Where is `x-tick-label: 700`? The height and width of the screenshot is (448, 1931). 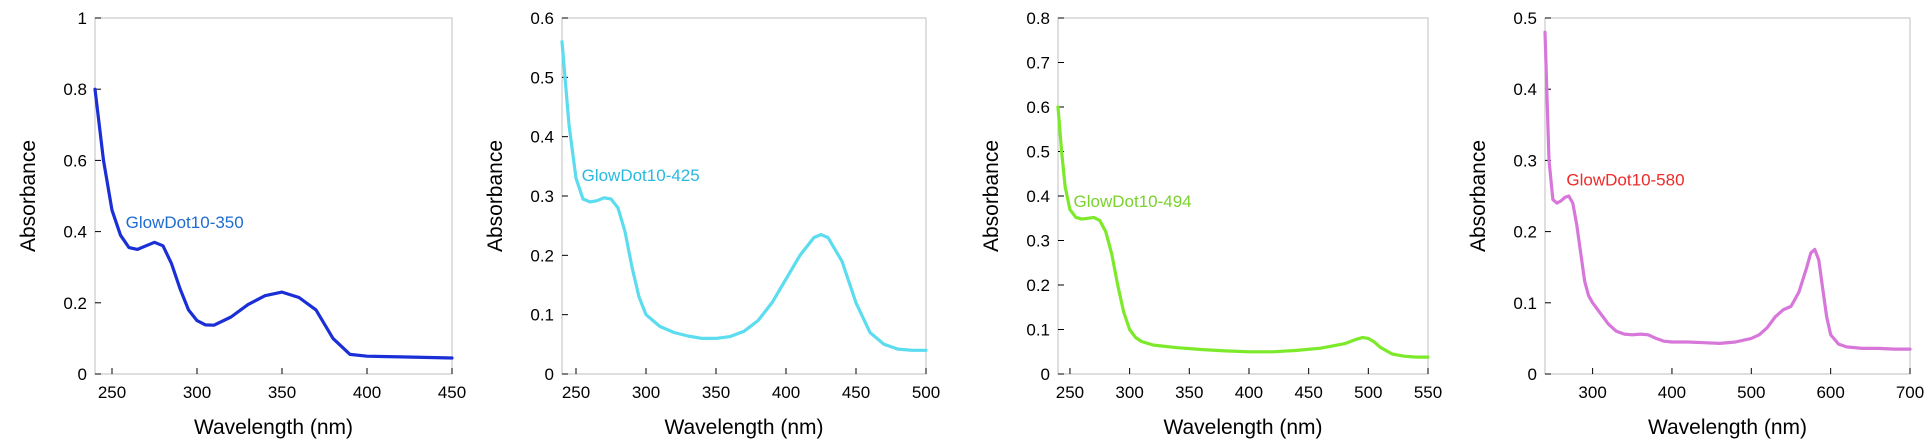 x-tick-label: 700 is located at coordinates (1910, 392).